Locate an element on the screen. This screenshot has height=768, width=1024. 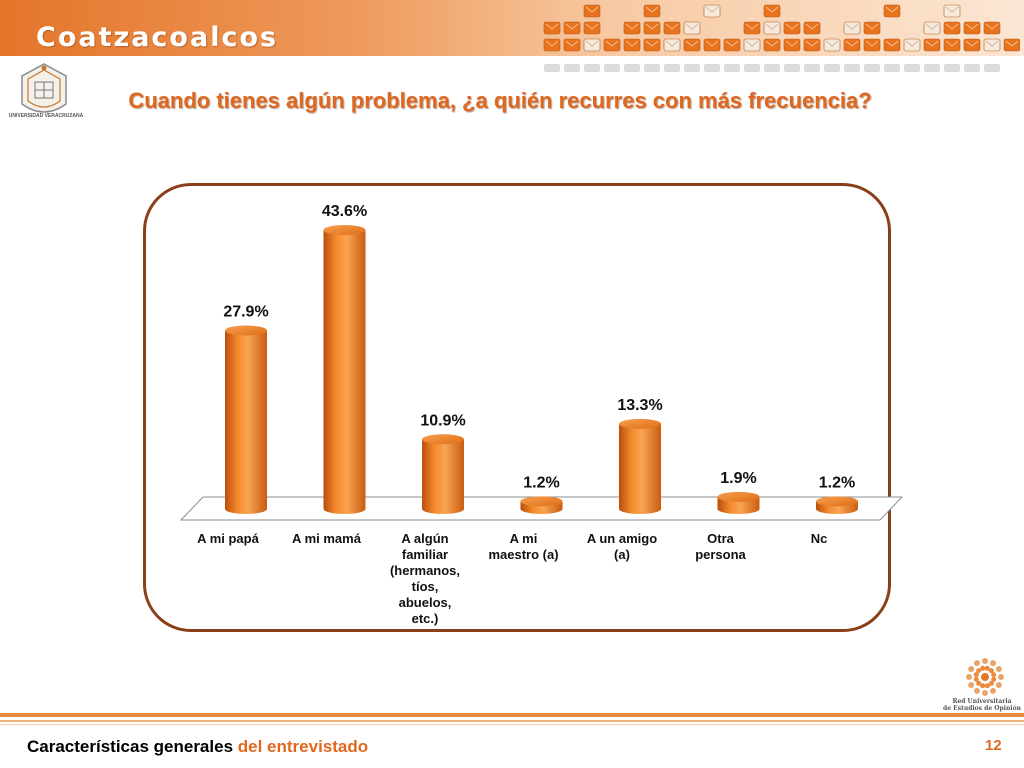
x-tick-label: A mi mamá is located at coordinates (327, 539).